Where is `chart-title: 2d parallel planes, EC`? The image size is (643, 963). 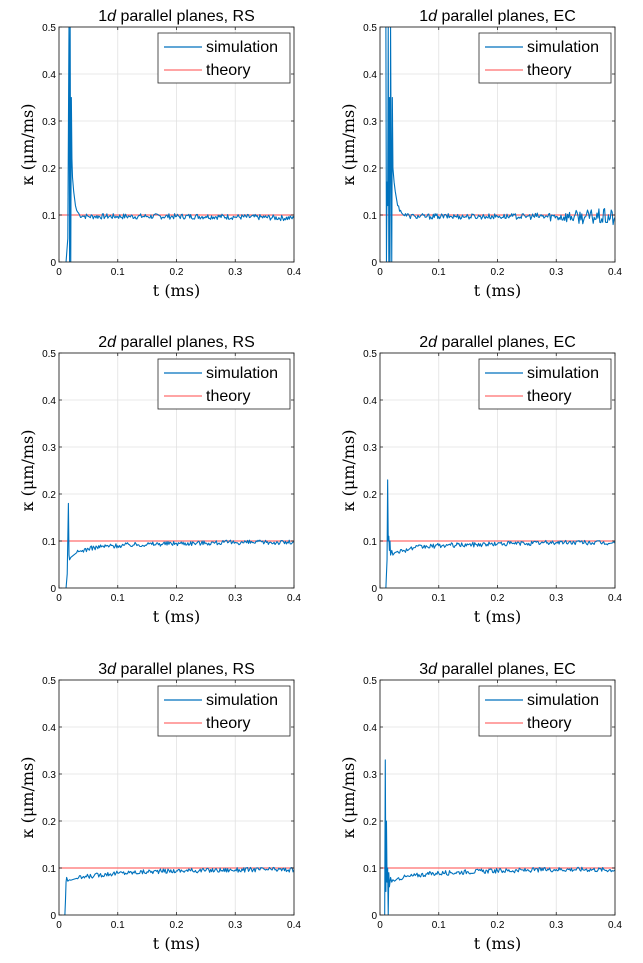
chart-title: 2d parallel planes, EC is located at coordinates (497, 342).